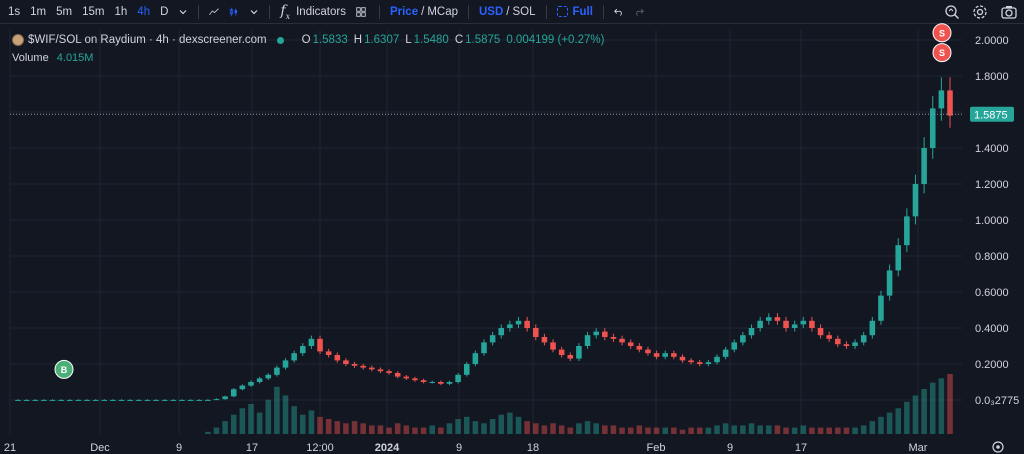  I want to click on interval-dropdown-chevron-icon, so click(183, 12).